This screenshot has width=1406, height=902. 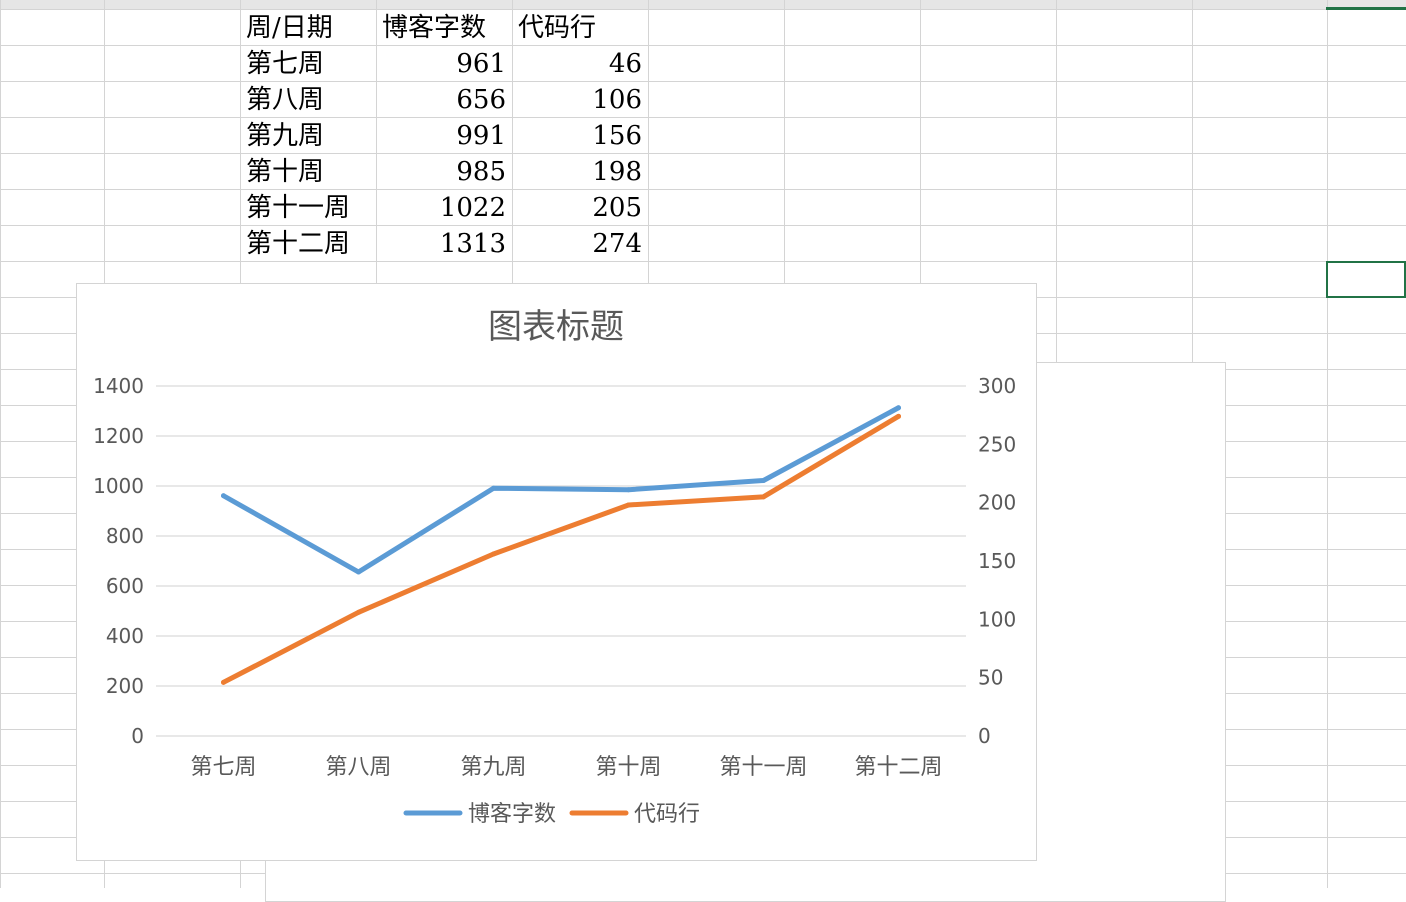 What do you see at coordinates (763, 767) in the screenshot?
I see `x-axis-tick-label: 第十一周` at bounding box center [763, 767].